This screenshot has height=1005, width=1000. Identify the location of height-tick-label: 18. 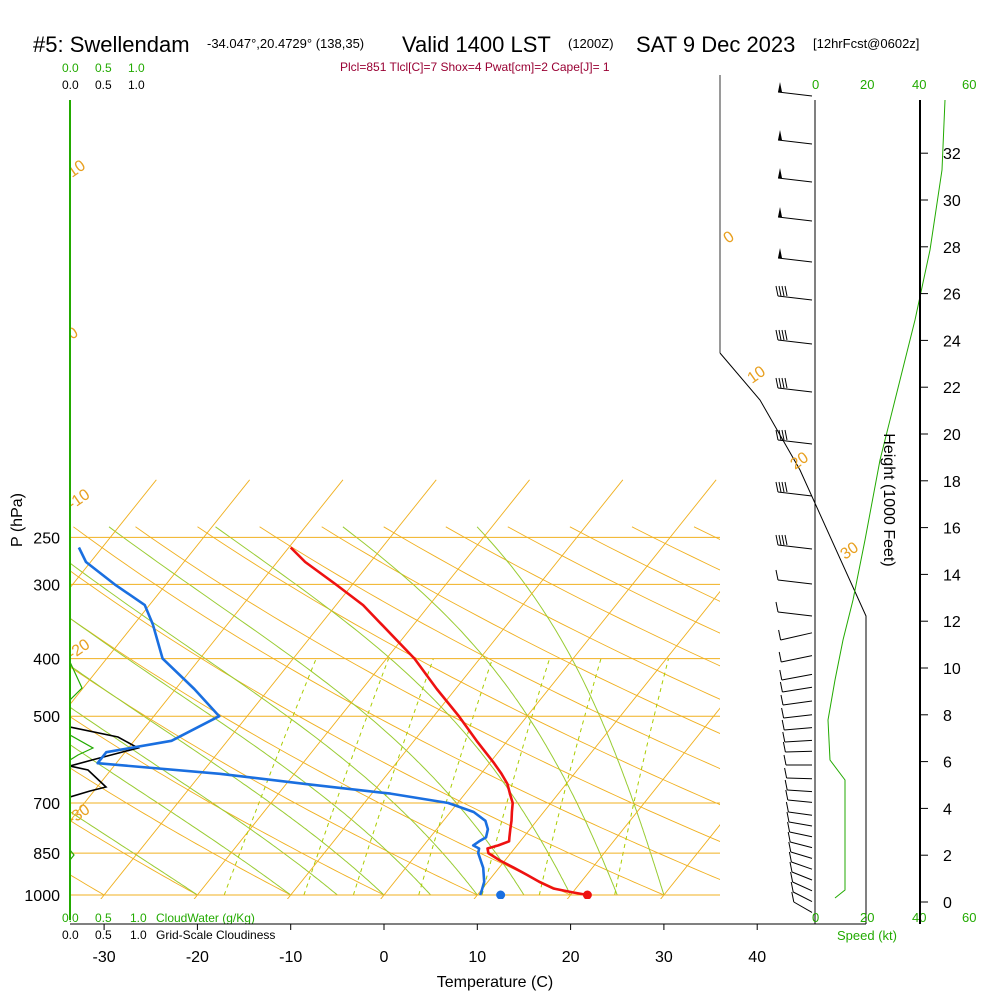
(952, 482).